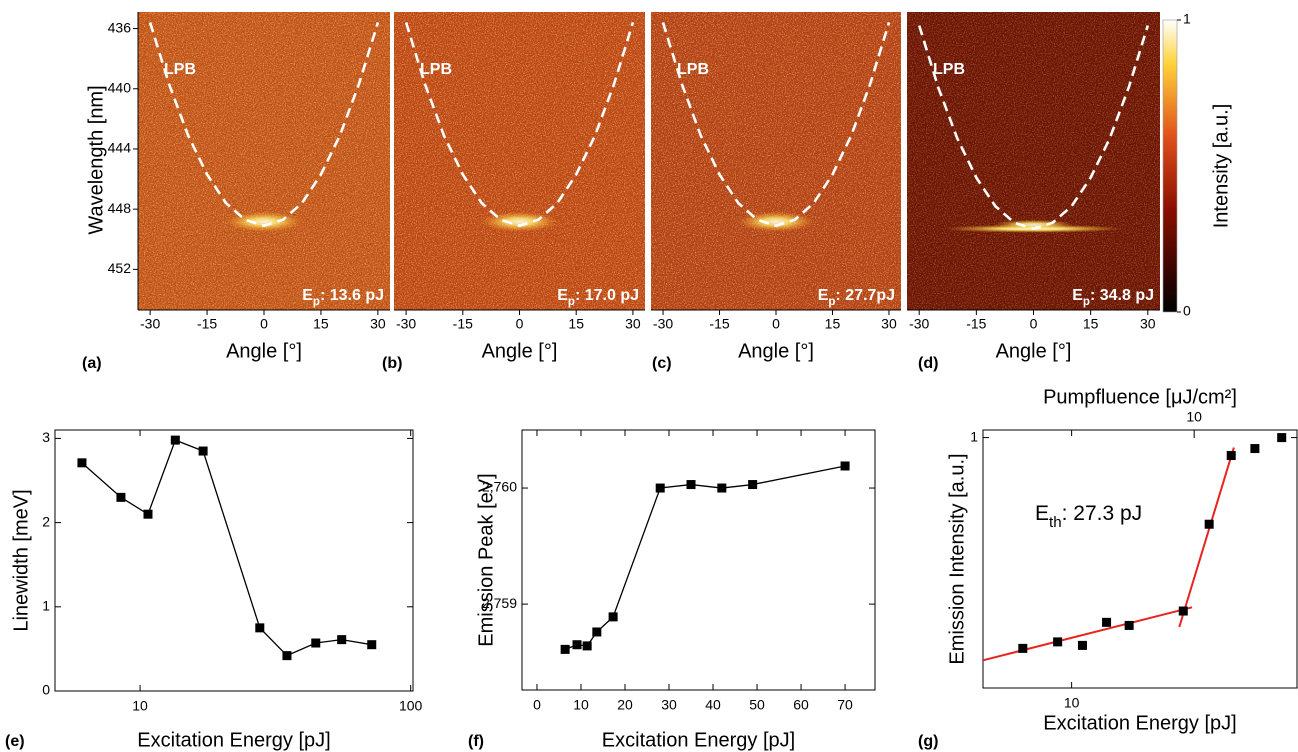  I want to click on x-tick-label: 70, so click(845, 705).